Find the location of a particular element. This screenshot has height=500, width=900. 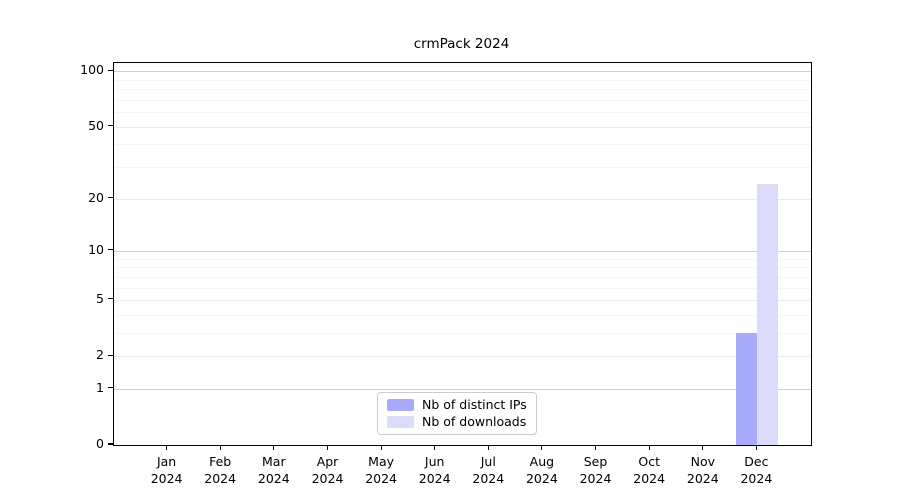

x-axis-tick-sep is located at coordinates (595, 448).